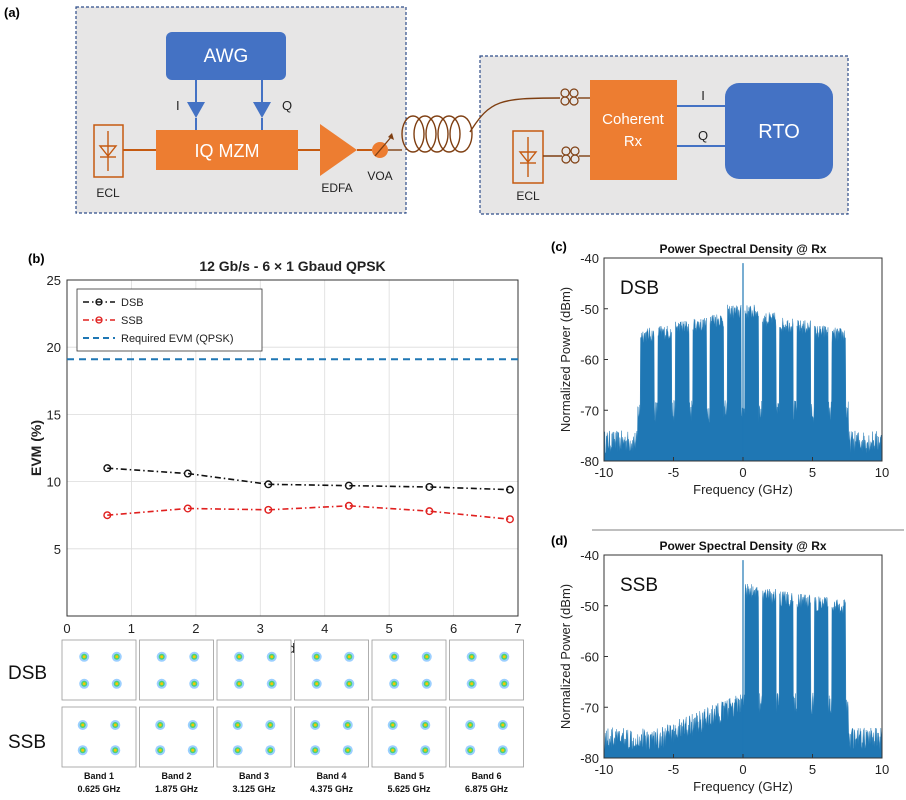 Image resolution: width=906 pixels, height=800 pixels. What do you see at coordinates (108, 151) in the screenshot?
I see `laser-diode-tx-icon` at bounding box center [108, 151].